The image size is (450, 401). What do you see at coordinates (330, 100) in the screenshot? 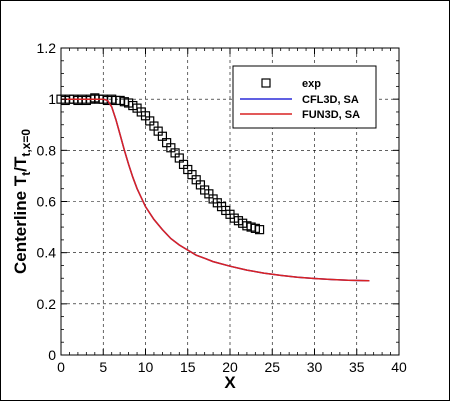
I see `legend-cfl3d-label: CFL3D, SA` at bounding box center [330, 100].